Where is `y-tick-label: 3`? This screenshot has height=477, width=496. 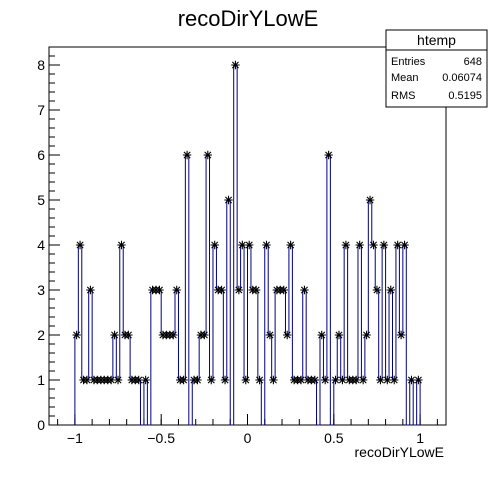 y-tick-label: 3 is located at coordinates (41, 290).